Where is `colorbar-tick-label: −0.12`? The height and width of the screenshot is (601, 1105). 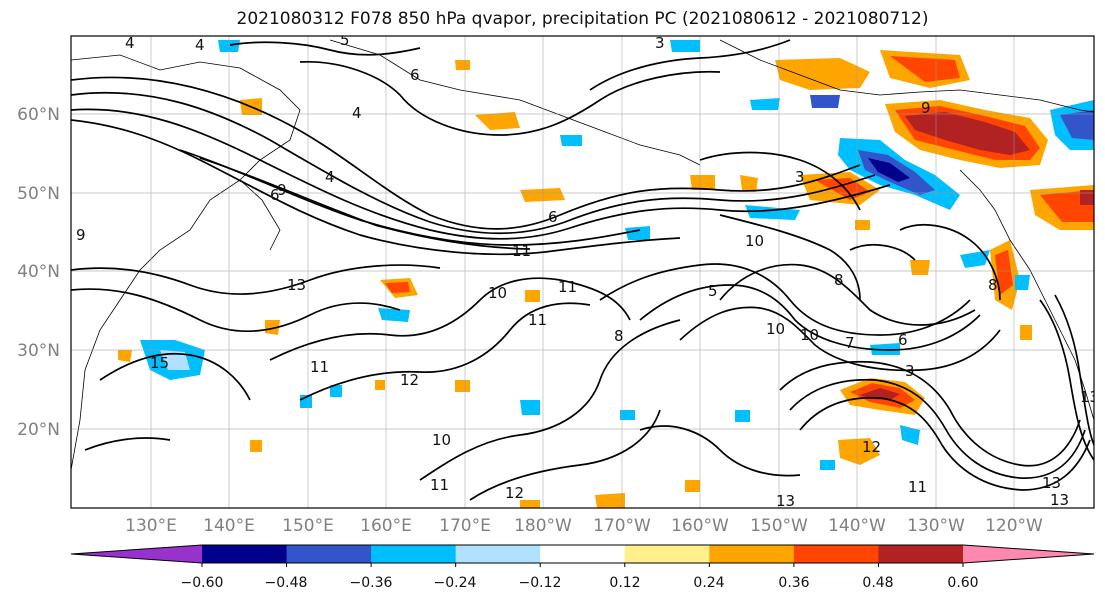
colorbar-tick-label: −0.12 is located at coordinates (540, 583).